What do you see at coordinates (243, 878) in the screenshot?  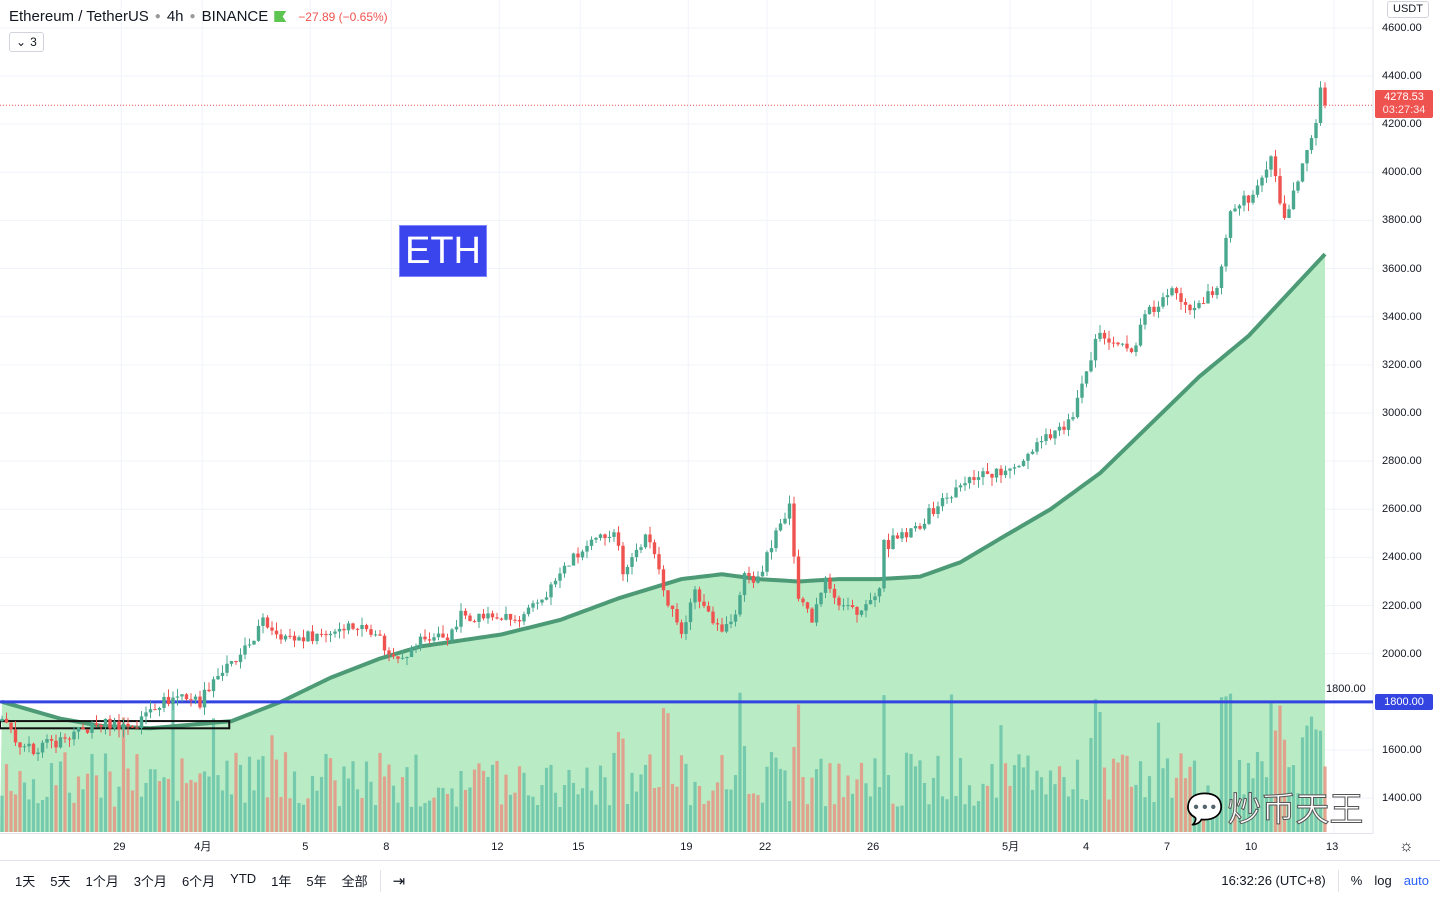 I see `range-button: YTD` at bounding box center [243, 878].